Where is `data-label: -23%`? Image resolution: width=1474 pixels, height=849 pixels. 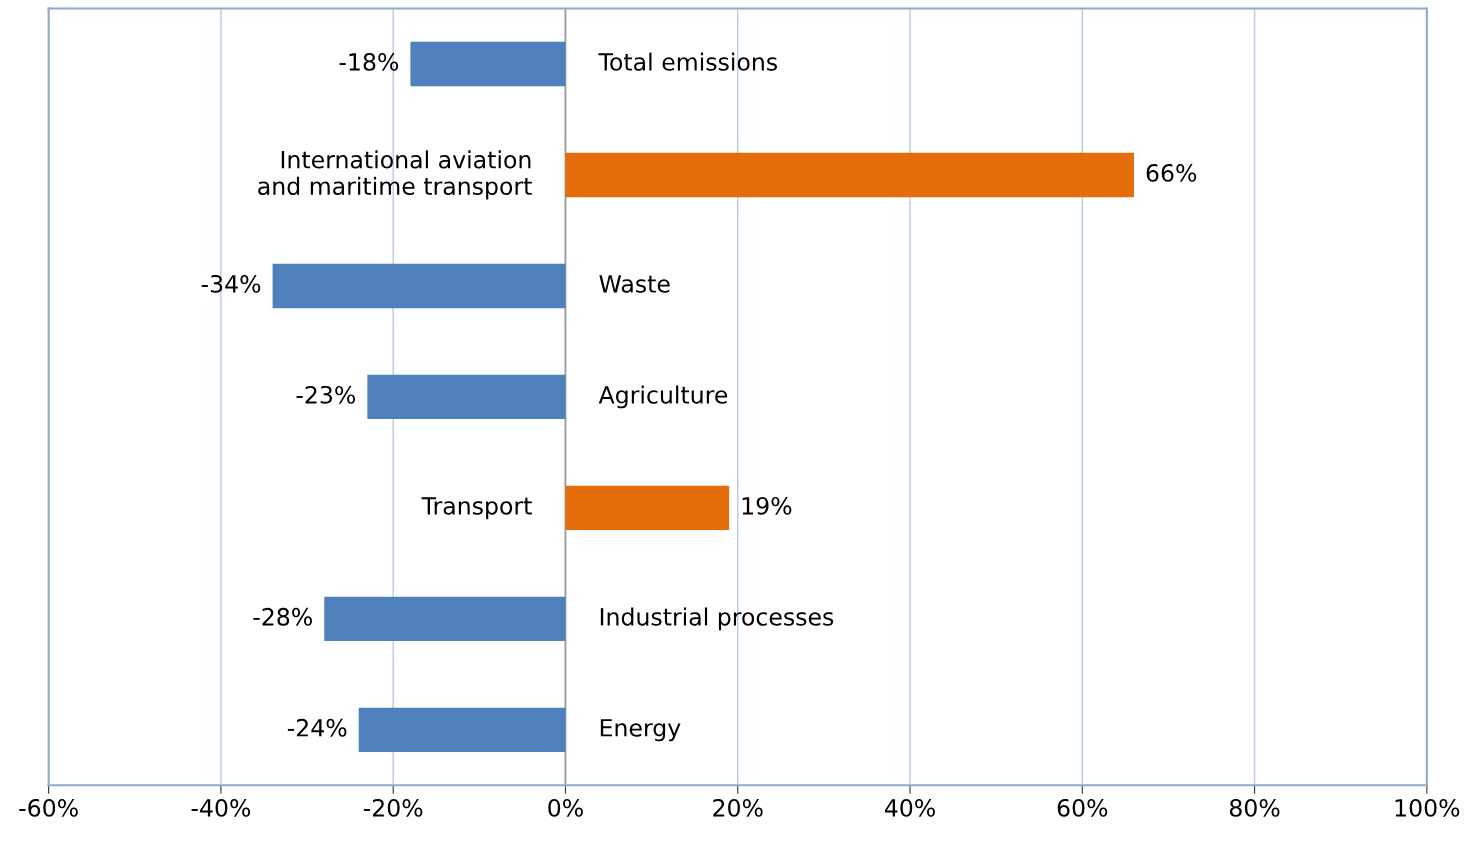
data-label: -23% is located at coordinates (326, 394).